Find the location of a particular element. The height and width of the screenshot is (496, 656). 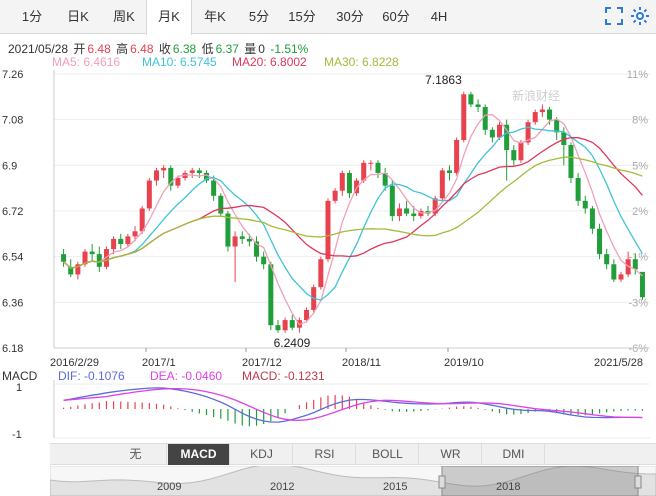

tab-4h: 4H is located at coordinates (439, 16).